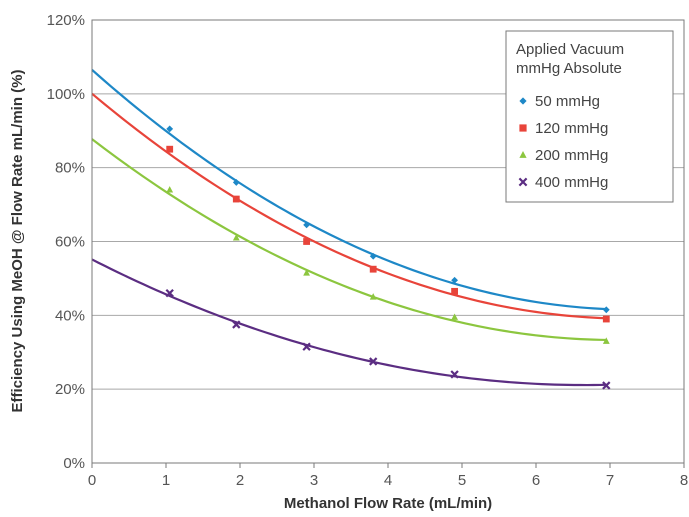 Image resolution: width=689 pixels, height=517 pixels. I want to click on x-axis-ticks: 0 1 2 3 4 5 6 7 8, so click(388, 476).